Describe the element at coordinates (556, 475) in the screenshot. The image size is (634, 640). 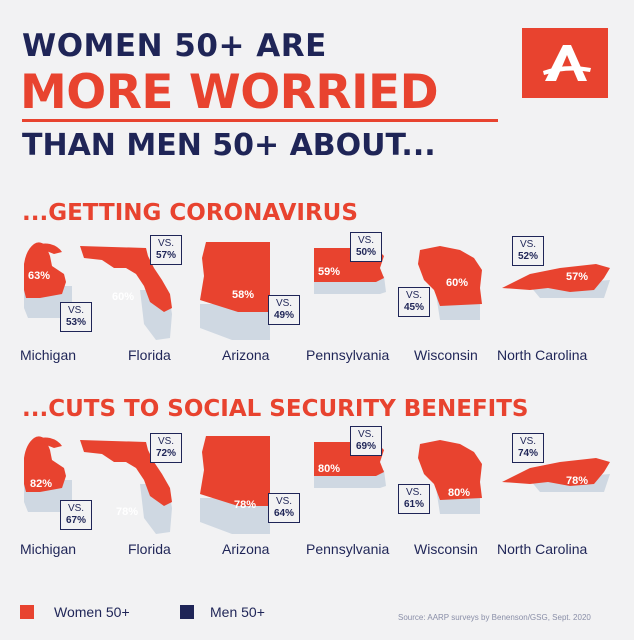
I see `north-carolina-map: 78%` at that location.